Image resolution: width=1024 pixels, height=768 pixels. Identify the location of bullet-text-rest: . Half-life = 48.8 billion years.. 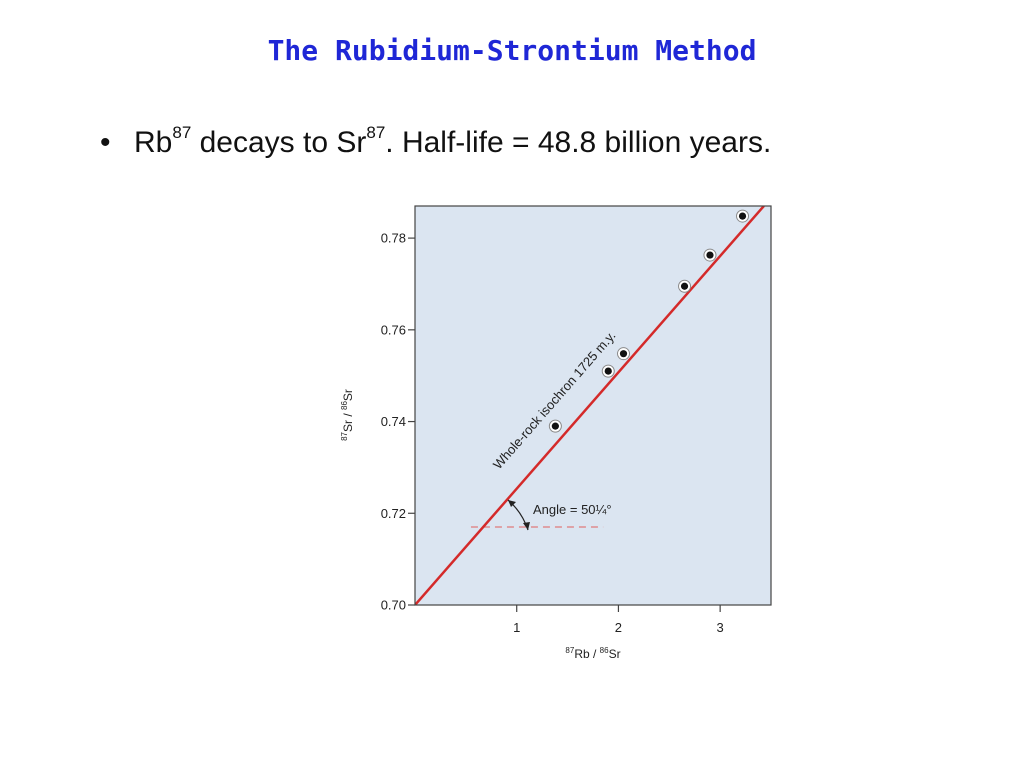
(578, 142).